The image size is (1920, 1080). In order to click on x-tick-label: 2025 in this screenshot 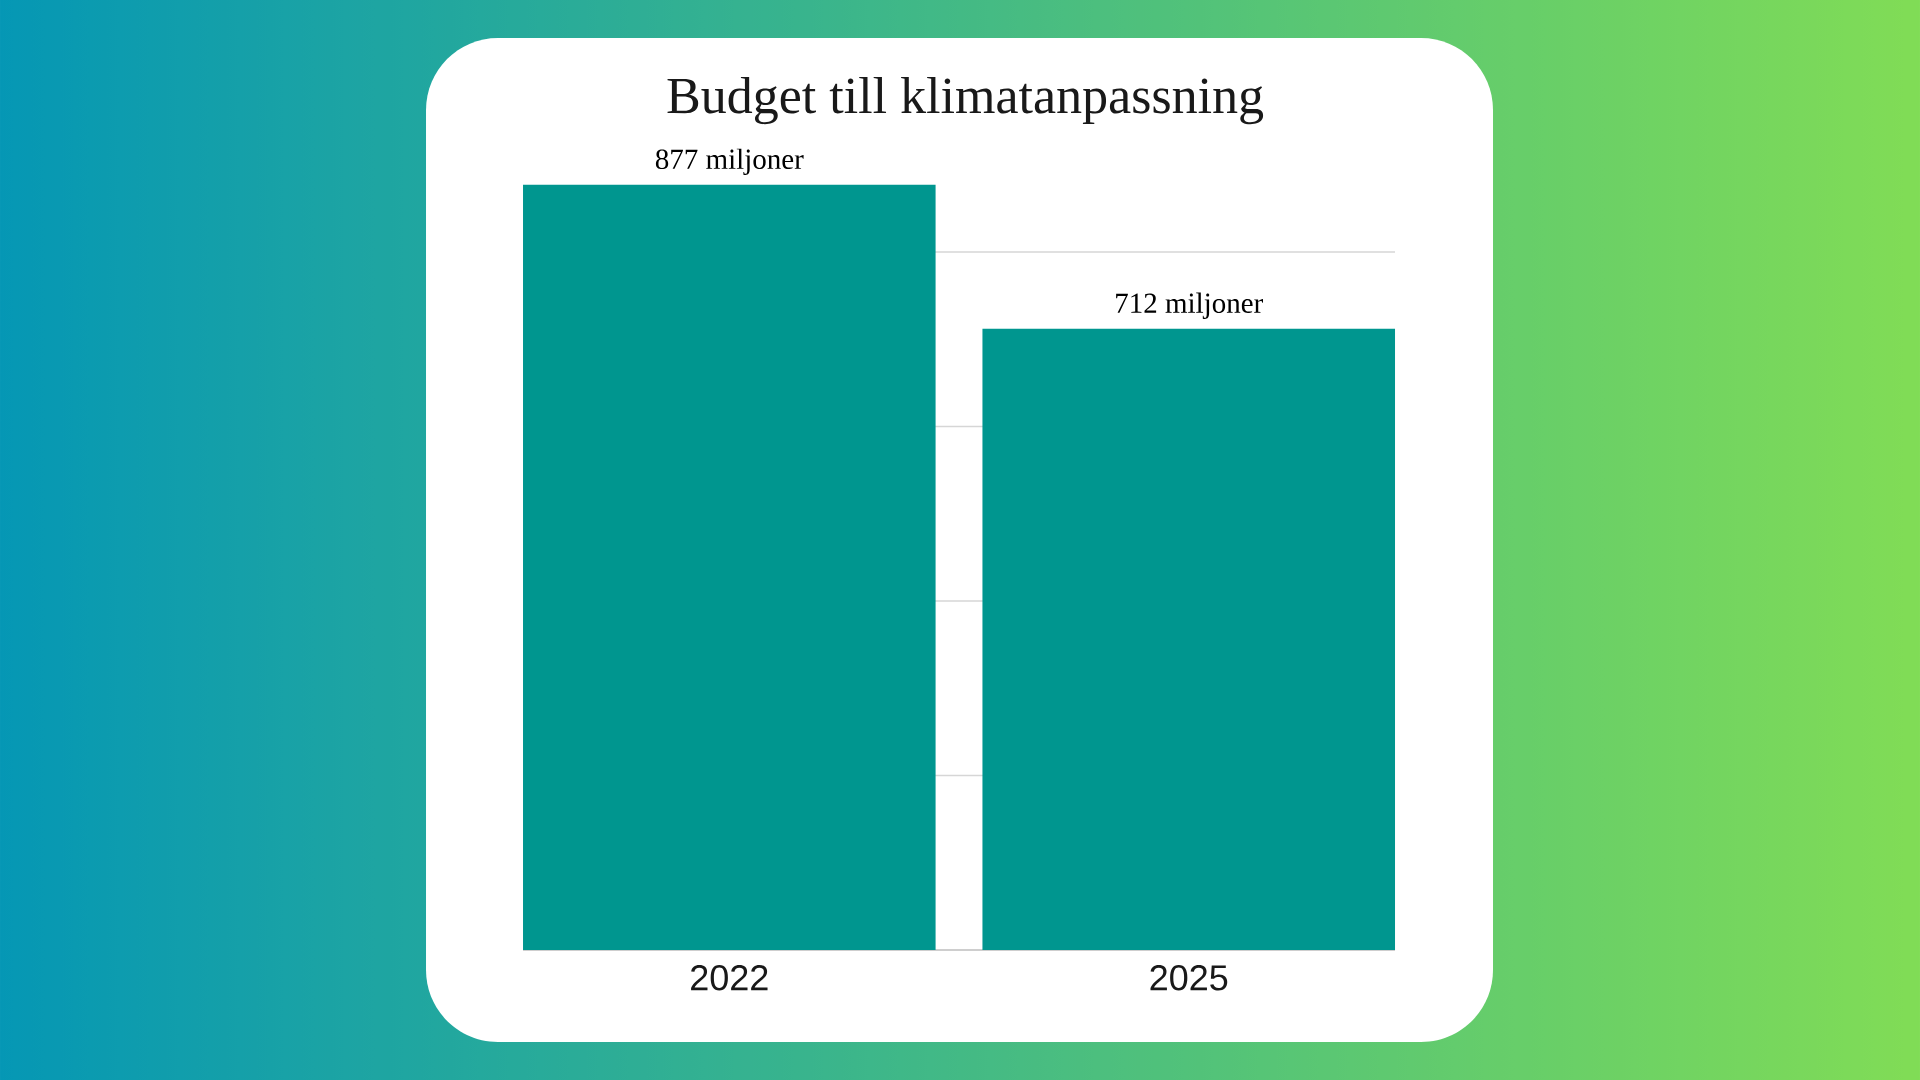, I will do `click(1189, 978)`.